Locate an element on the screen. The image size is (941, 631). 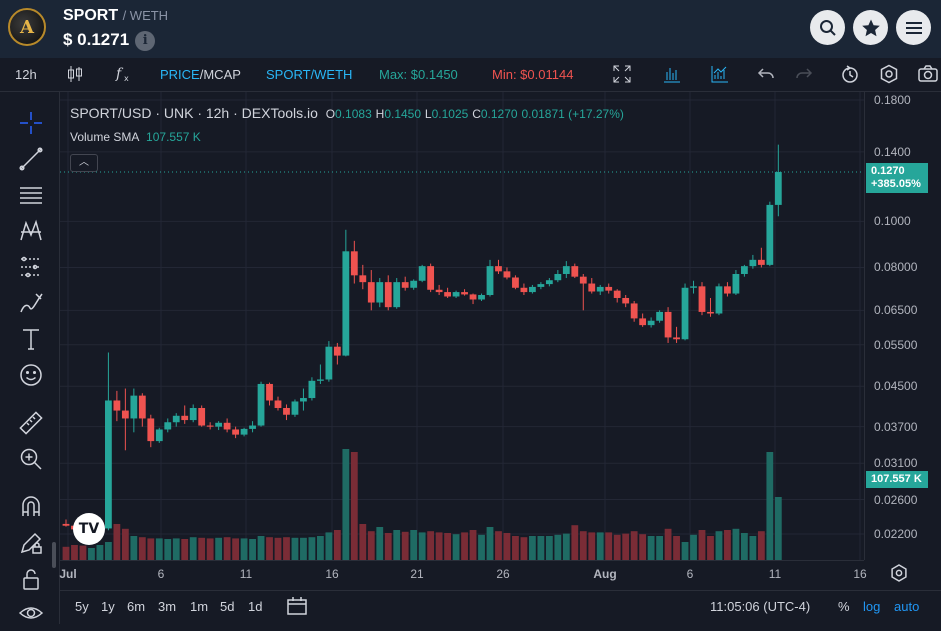
brush-tool is located at coordinates (31, 303).